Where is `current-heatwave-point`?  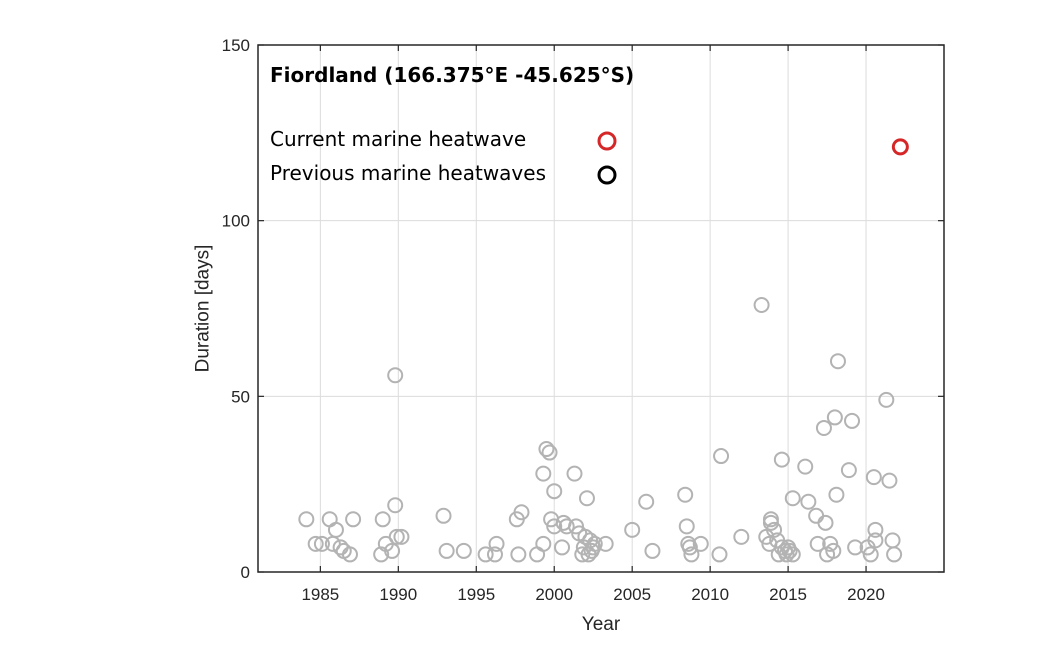
current-heatwave-point is located at coordinates (900, 147).